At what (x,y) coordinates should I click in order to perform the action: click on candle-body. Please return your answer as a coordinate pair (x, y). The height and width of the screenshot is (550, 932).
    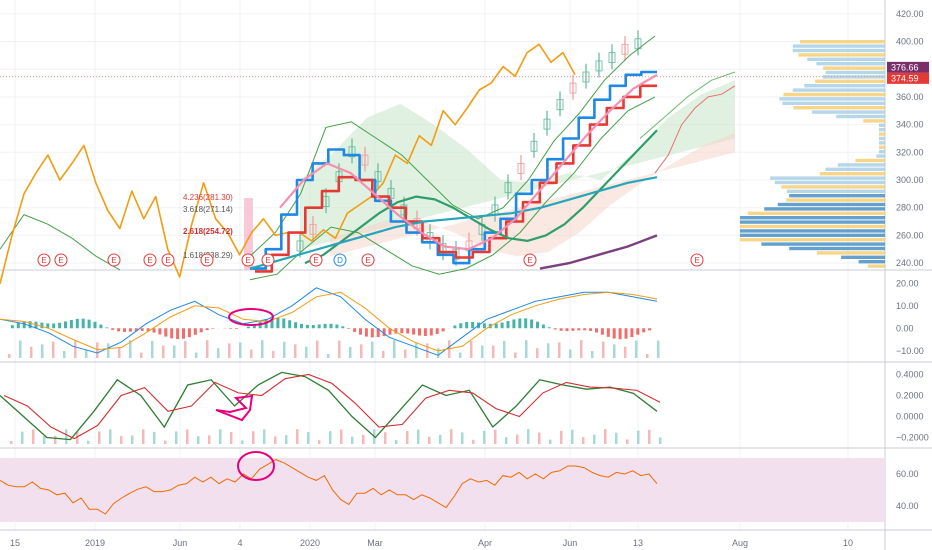
    Looking at the image, I should click on (378, 177).